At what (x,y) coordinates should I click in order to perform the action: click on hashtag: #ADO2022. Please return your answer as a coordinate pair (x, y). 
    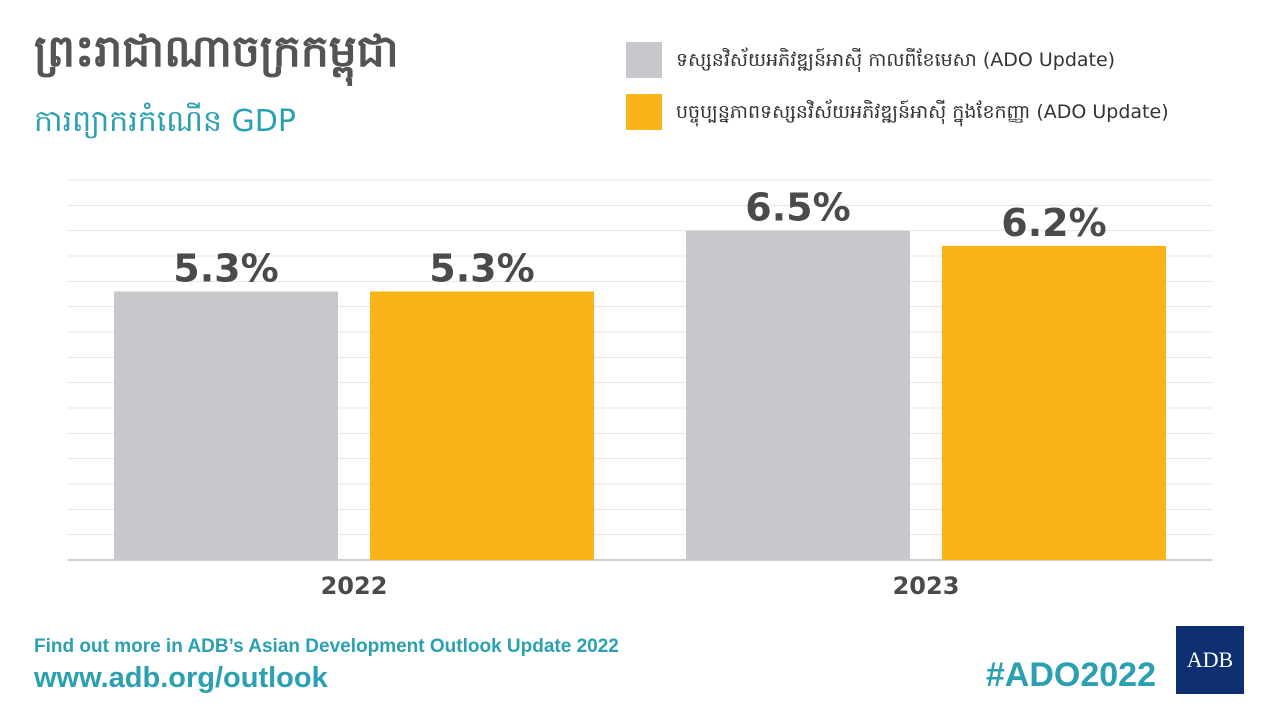
    Looking at the image, I should click on (1070, 675).